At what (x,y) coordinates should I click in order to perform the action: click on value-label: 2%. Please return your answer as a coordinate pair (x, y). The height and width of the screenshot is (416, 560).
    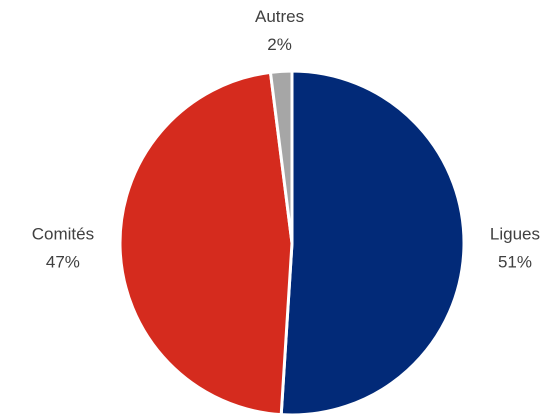
    Looking at the image, I should click on (279, 44).